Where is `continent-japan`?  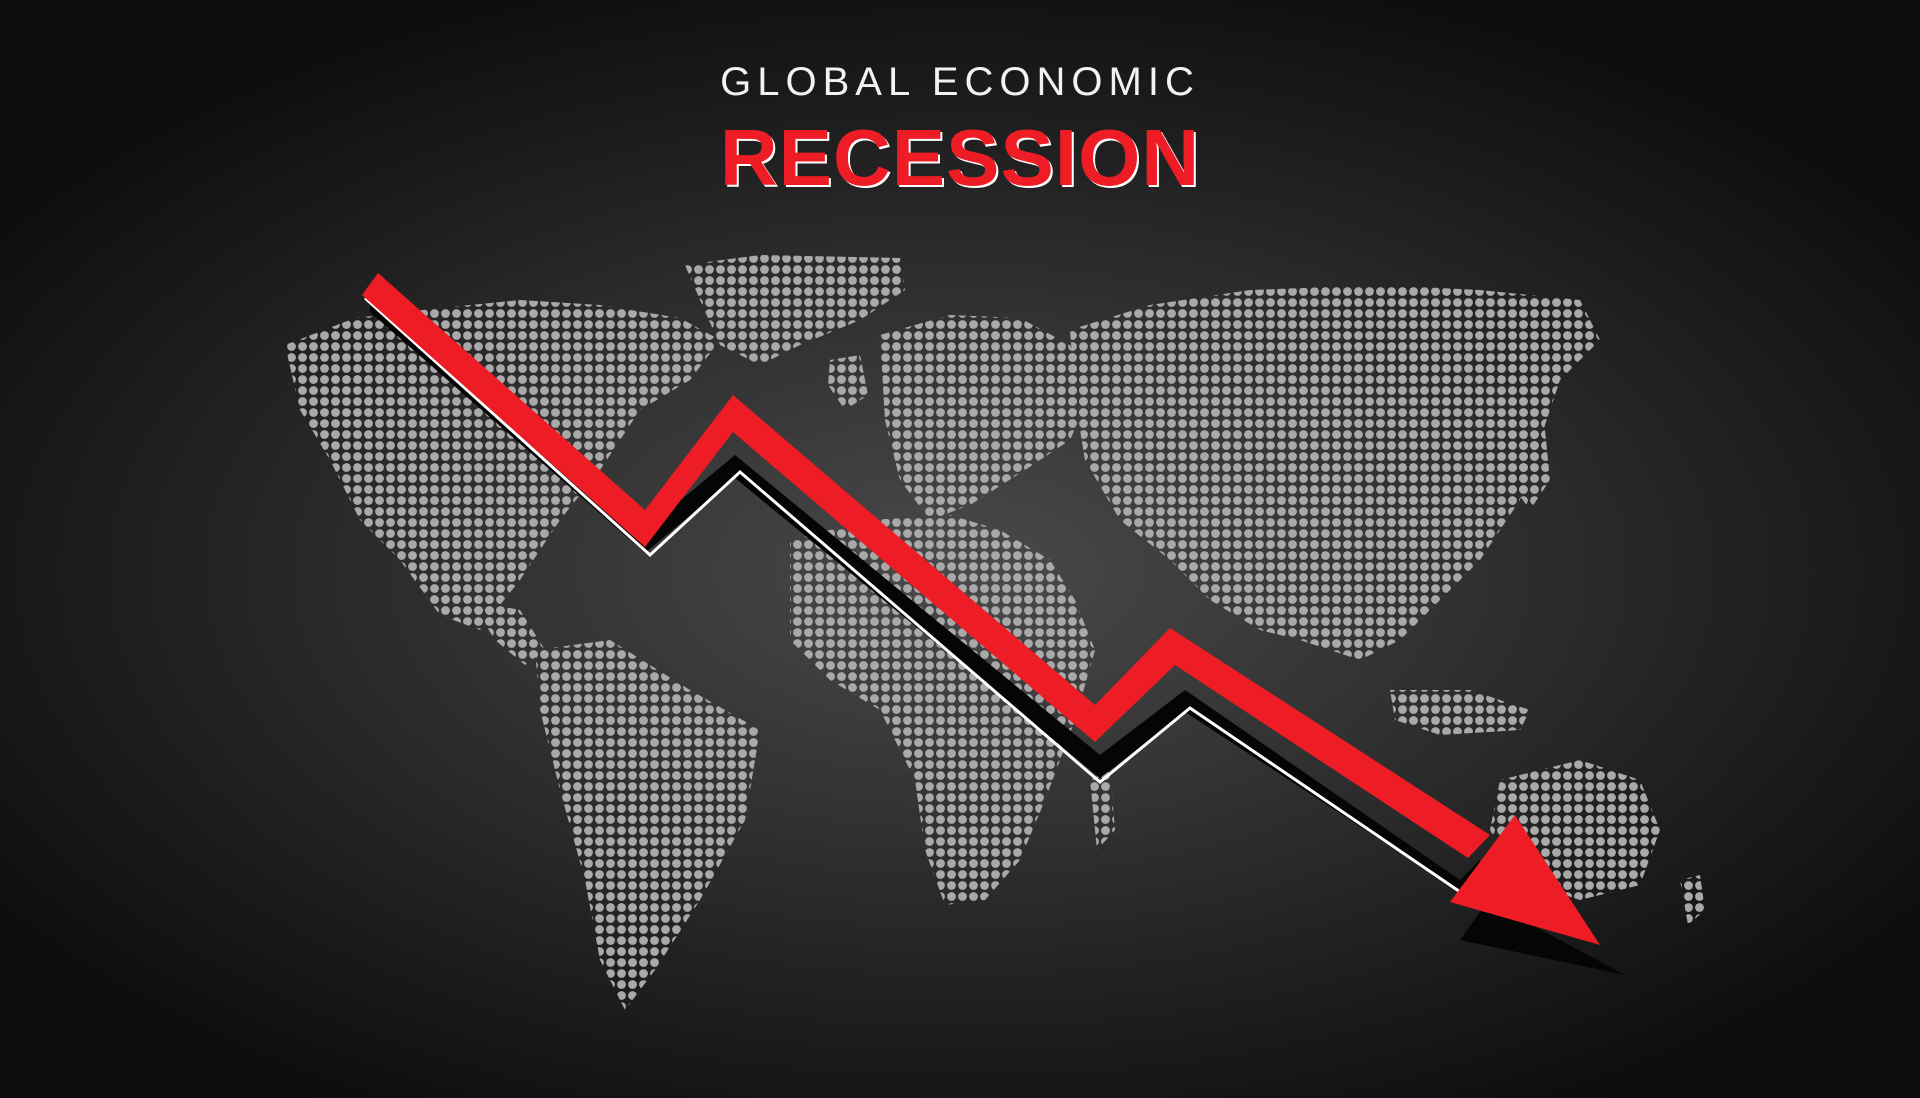 continent-japan is located at coordinates (1531, 470).